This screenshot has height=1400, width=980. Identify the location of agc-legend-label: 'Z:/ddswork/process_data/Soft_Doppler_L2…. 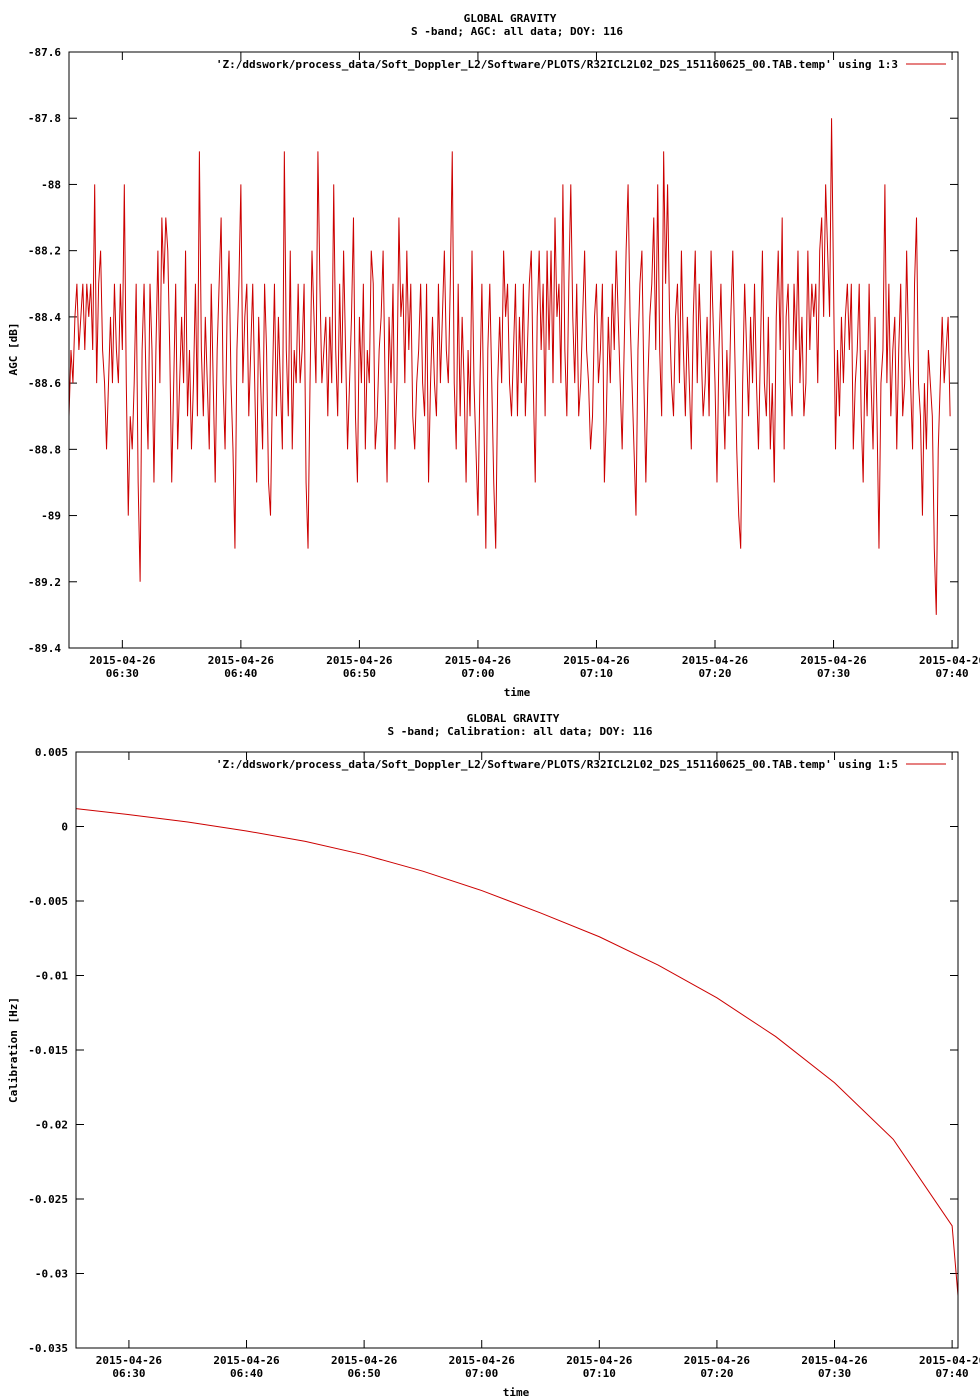
(557, 64).